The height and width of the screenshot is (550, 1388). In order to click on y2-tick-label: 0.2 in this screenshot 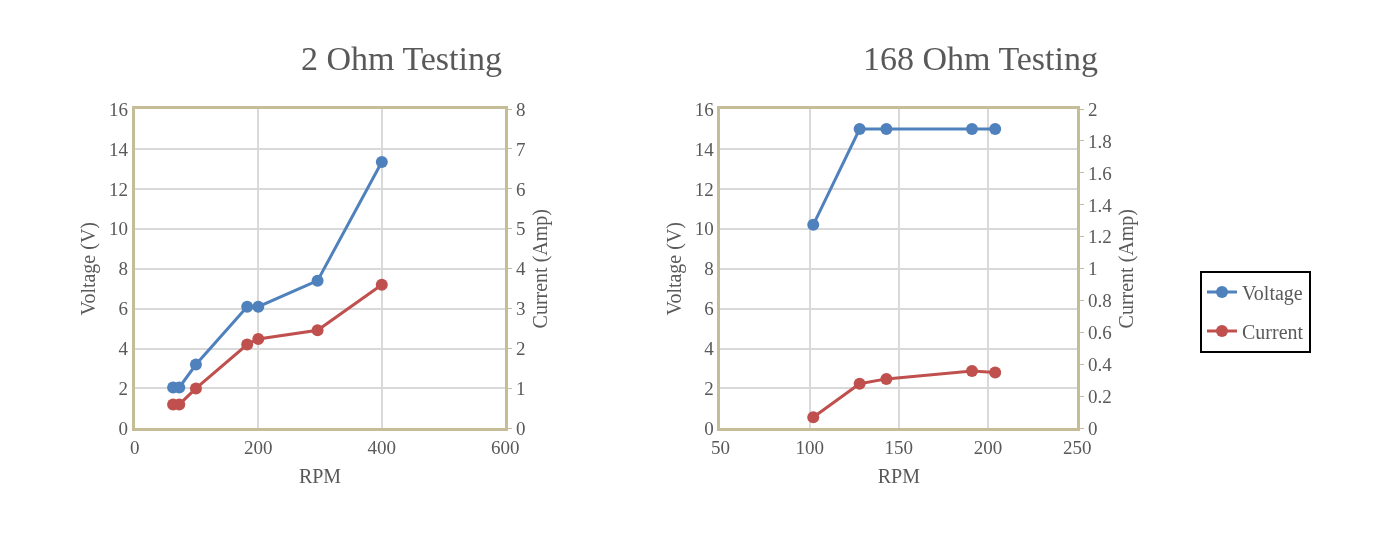, I will do `click(1100, 397)`.